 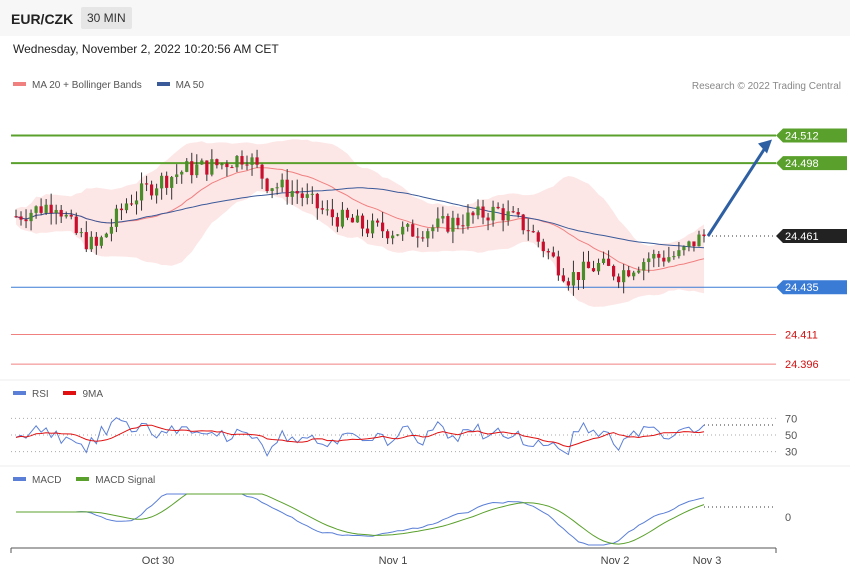 What do you see at coordinates (19, 393) in the screenshot?
I see `rsi-swatch` at bounding box center [19, 393].